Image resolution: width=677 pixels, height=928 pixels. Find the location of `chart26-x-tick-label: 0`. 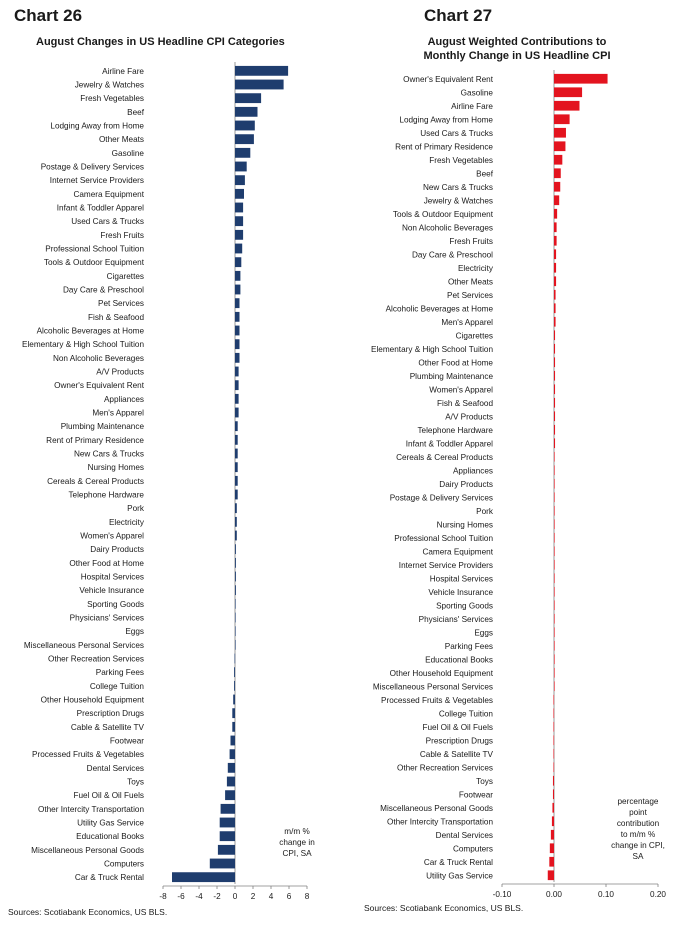

chart26-x-tick-label: 0 is located at coordinates (235, 896).